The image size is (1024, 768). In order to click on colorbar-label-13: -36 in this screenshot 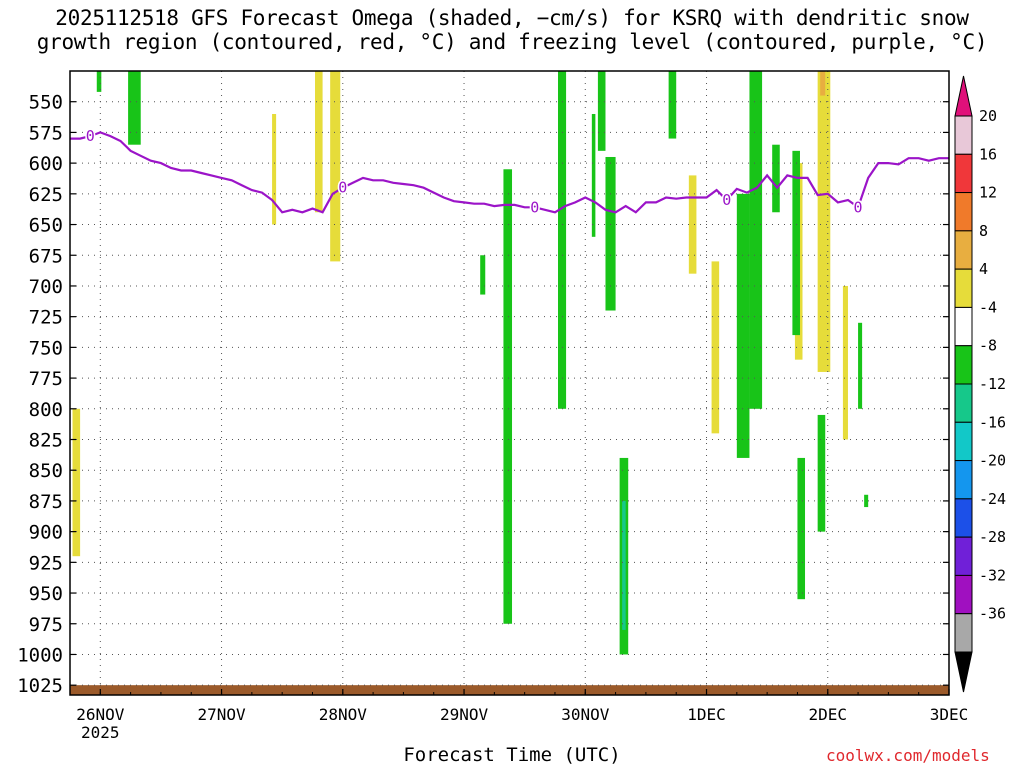, I will do `click(992, 614)`.